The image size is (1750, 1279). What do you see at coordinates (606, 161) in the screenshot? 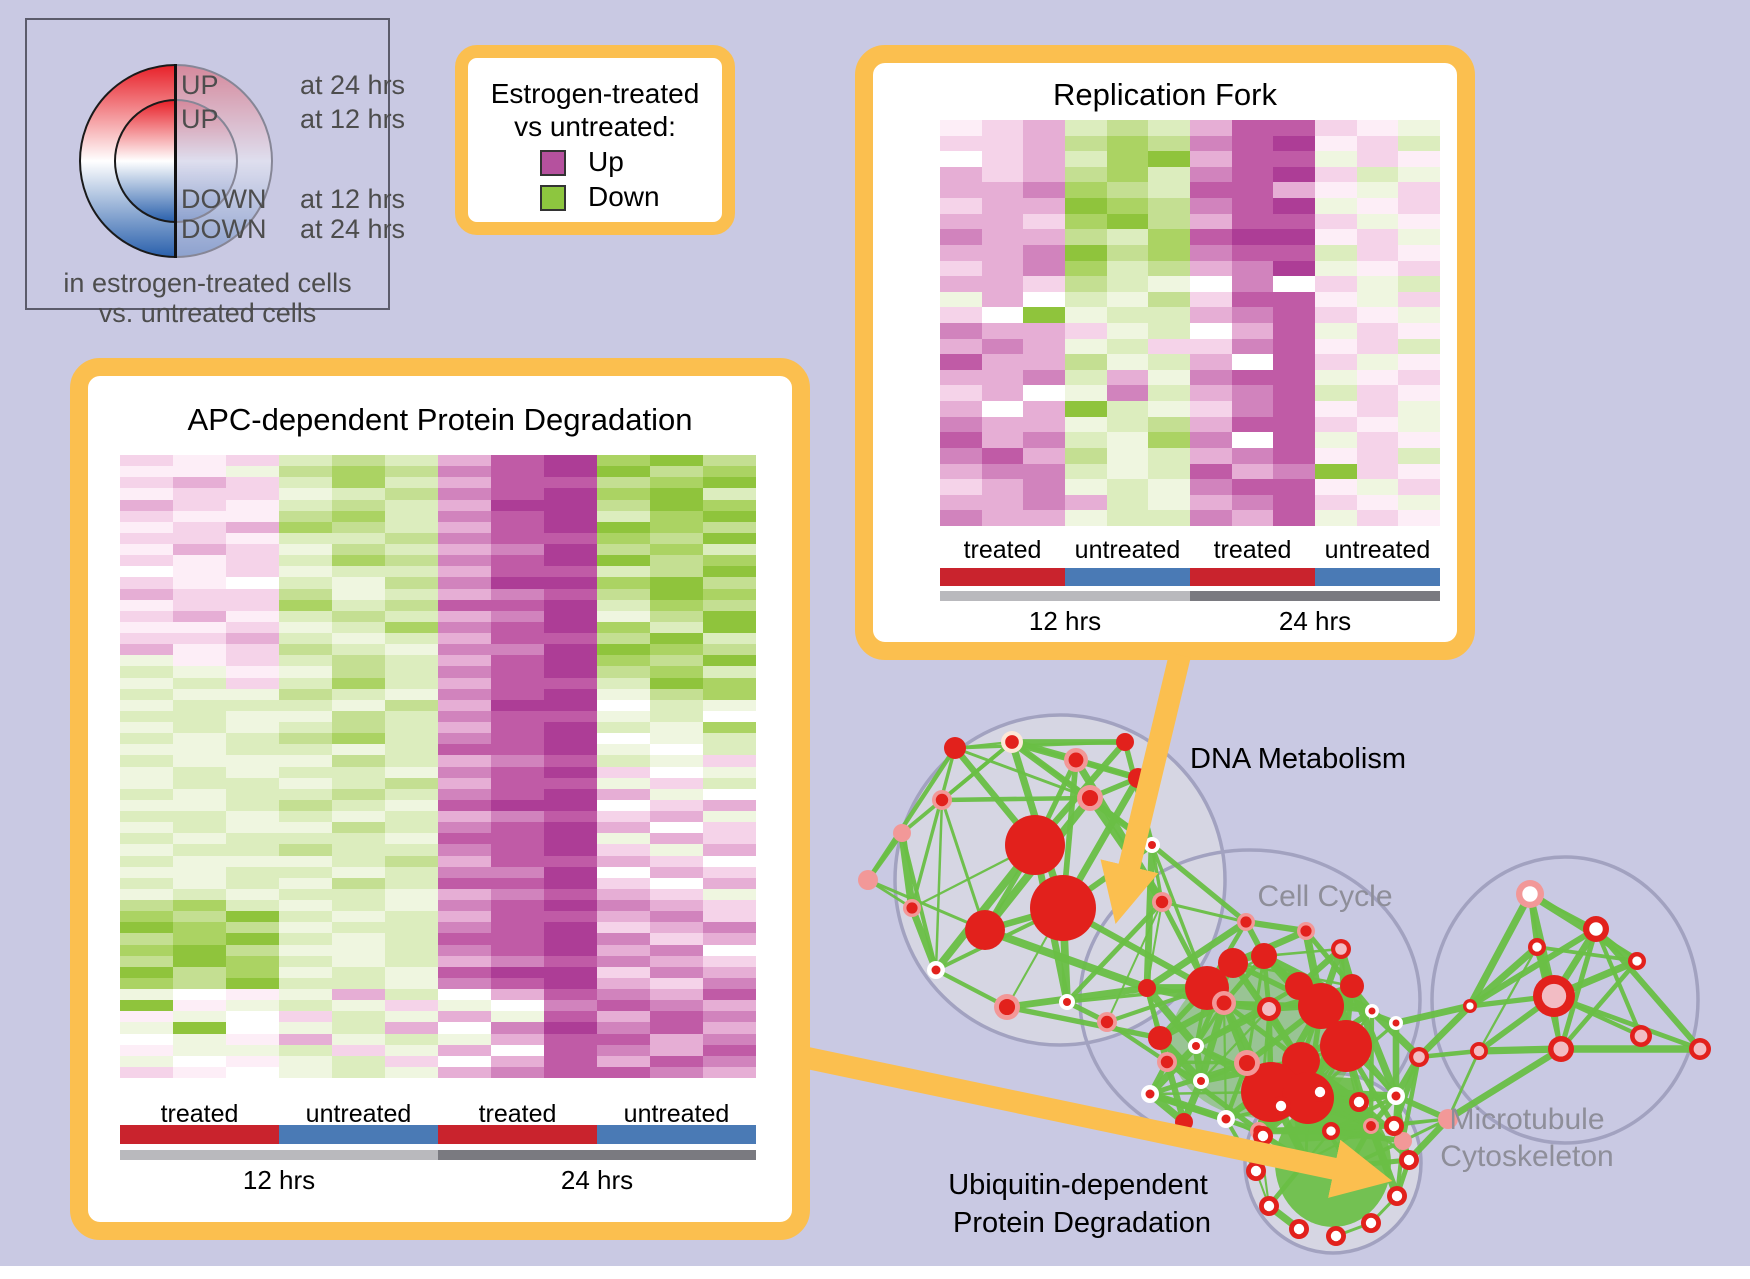
I see `up-label: Up` at bounding box center [606, 161].